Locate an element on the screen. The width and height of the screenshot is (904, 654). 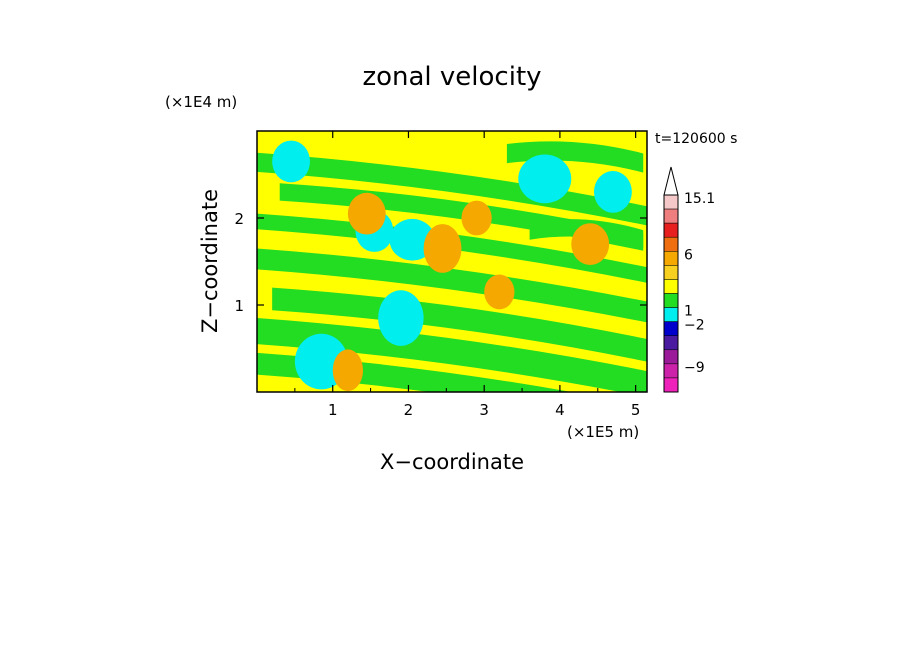
colorbar-frame is located at coordinates (671, 293).